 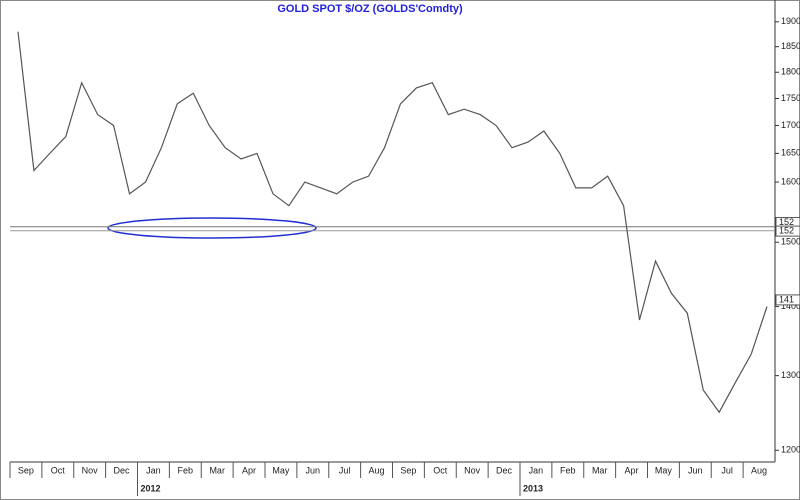 What do you see at coordinates (790, 242) in the screenshot?
I see `y-tick-label: 1500` at bounding box center [790, 242].